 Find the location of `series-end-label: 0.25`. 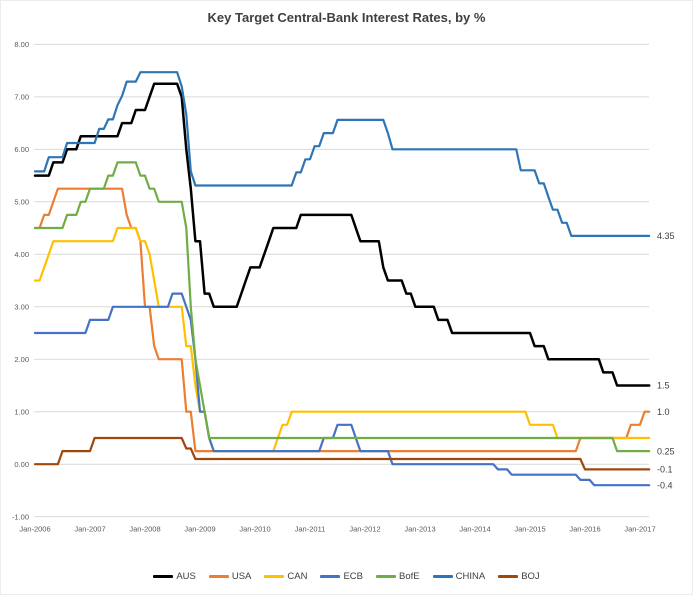

series-end-label: 0.25 is located at coordinates (666, 451).